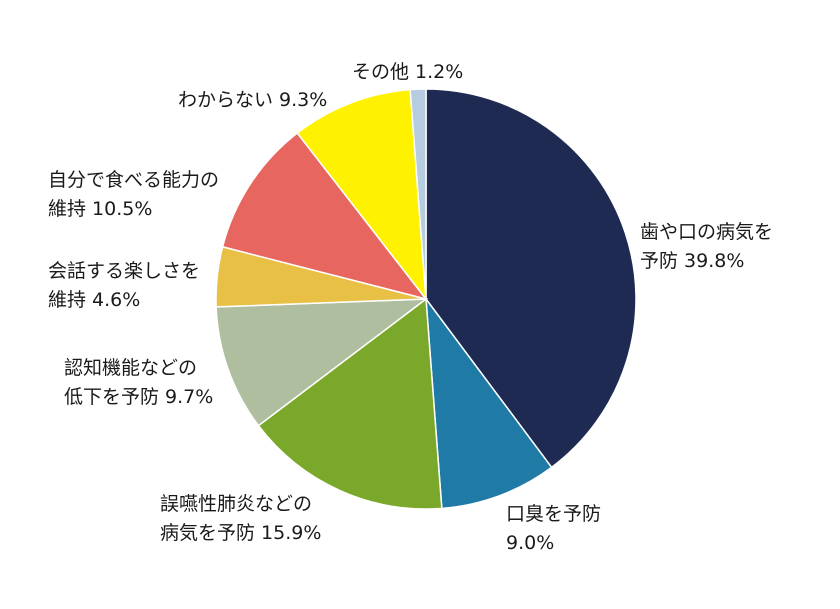 Image resolution: width=840 pixels, height=609 pixels. I want to click on label-line: 誤嚥性肺炎などの, so click(236, 504).